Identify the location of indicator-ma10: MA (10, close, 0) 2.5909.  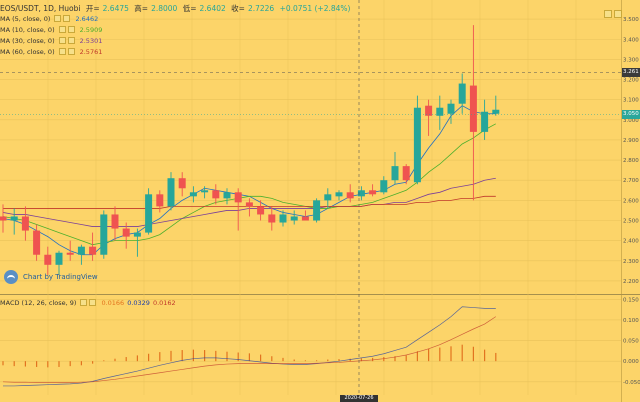
(51, 29).